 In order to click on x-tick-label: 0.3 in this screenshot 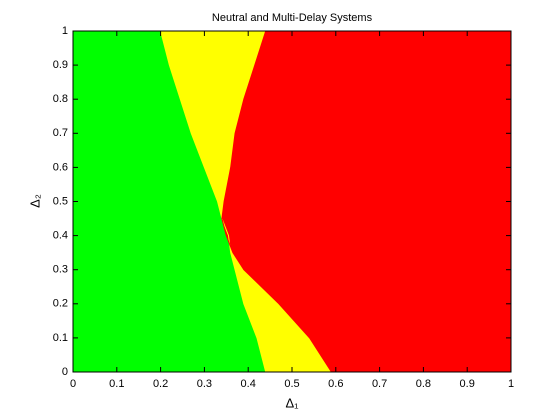, I will do `click(204, 384)`.